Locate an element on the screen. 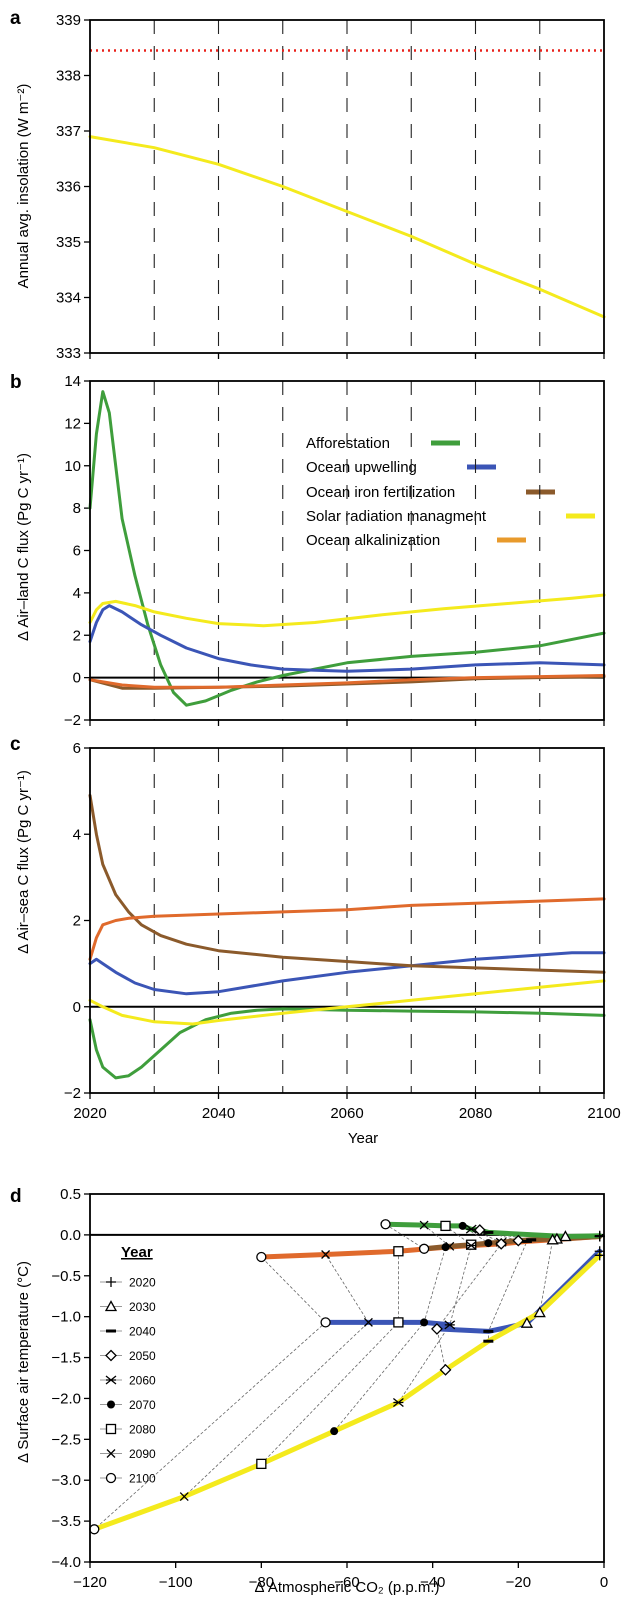 This screenshot has height=1599, width=639. panel-c-xtick-label: 2080 is located at coordinates (475, 1113).